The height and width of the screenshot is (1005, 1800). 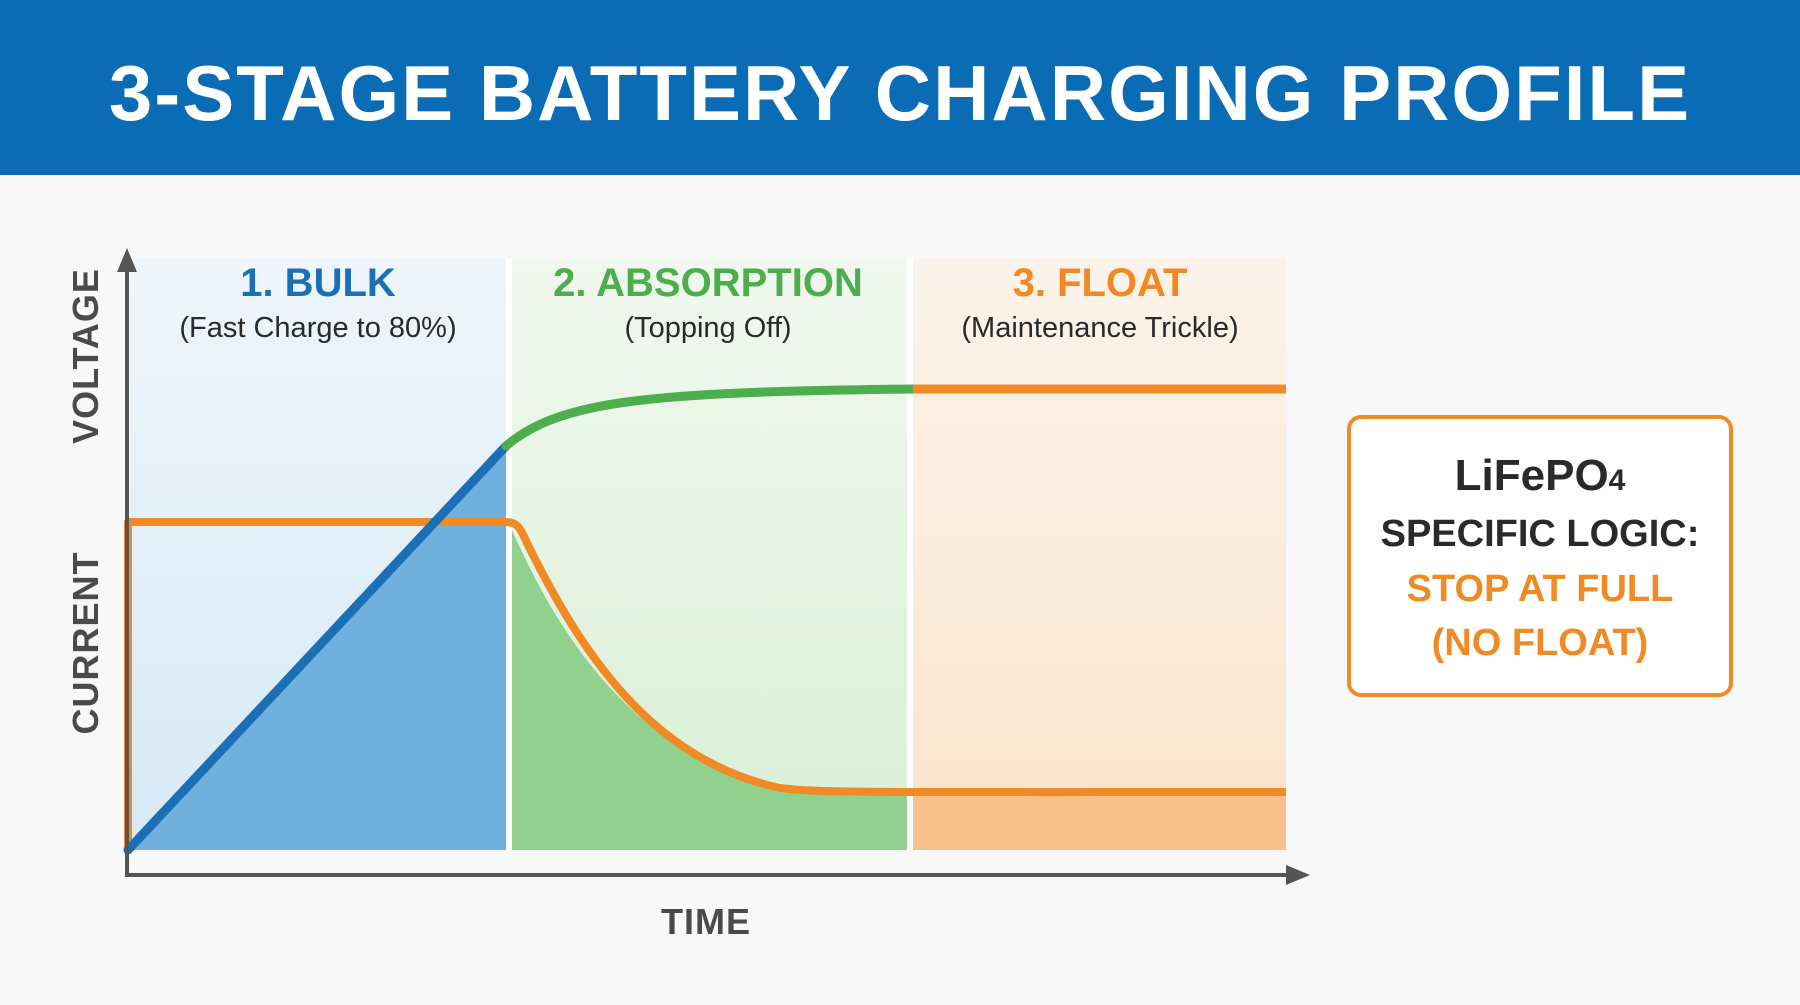 I want to click on note-logic-heading: SPECIFIC LOGIC:, so click(x=1540, y=534).